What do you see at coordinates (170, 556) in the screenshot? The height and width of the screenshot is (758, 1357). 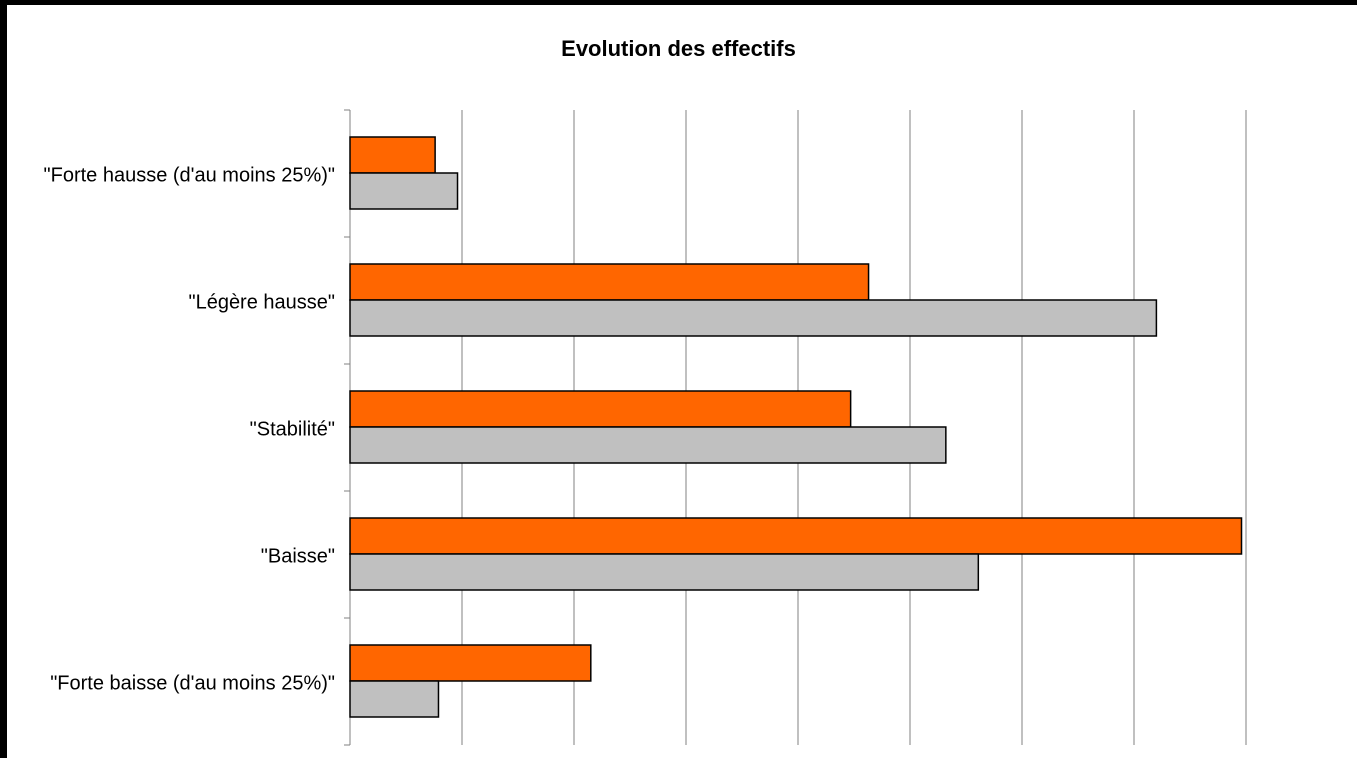 I see `y-tick-label: "Baisse"` at bounding box center [170, 556].